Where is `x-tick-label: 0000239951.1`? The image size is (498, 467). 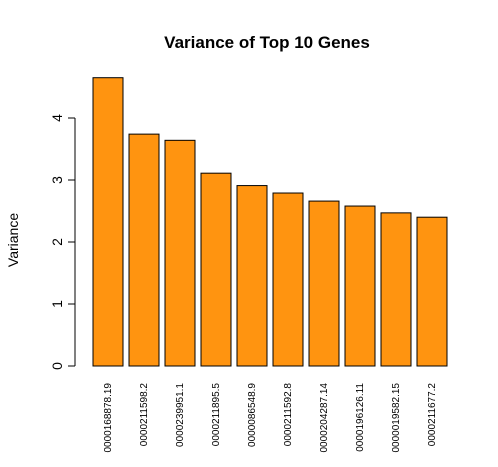
x-tick-label: 0000239951.1 is located at coordinates (180, 415).